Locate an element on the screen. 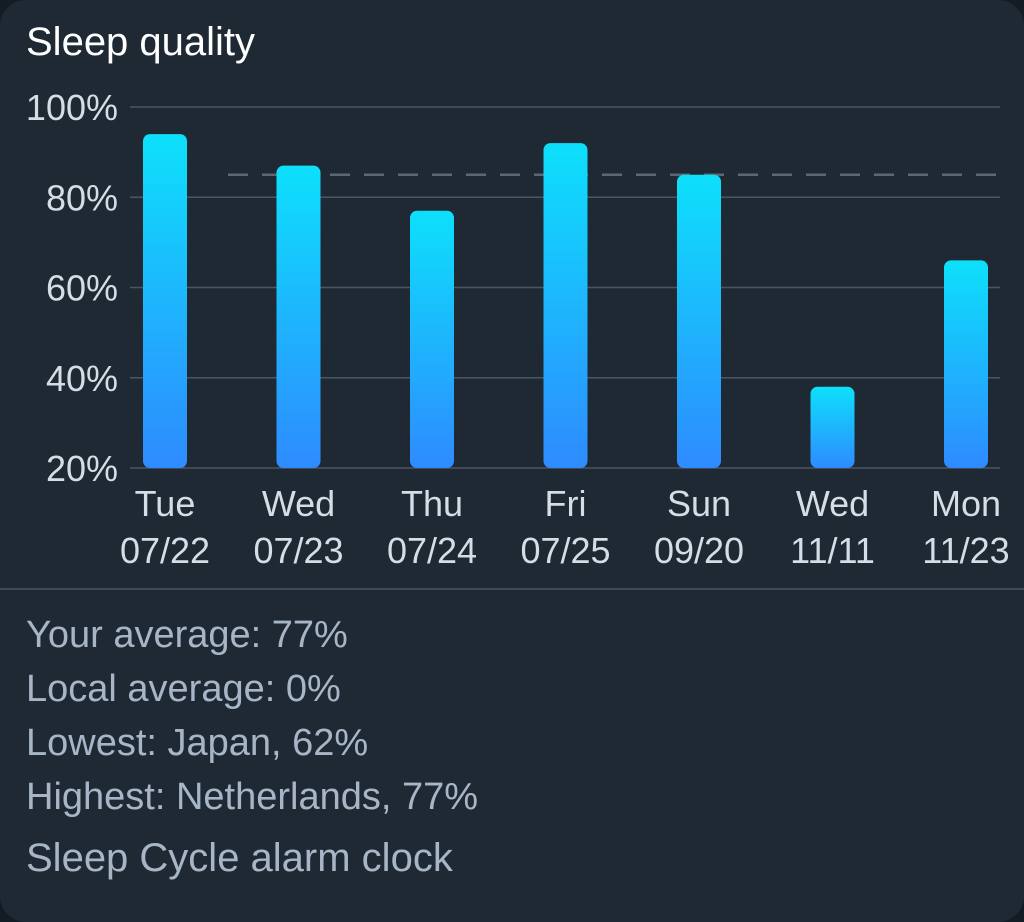  y-tick-label: 60% is located at coordinates (82, 288).